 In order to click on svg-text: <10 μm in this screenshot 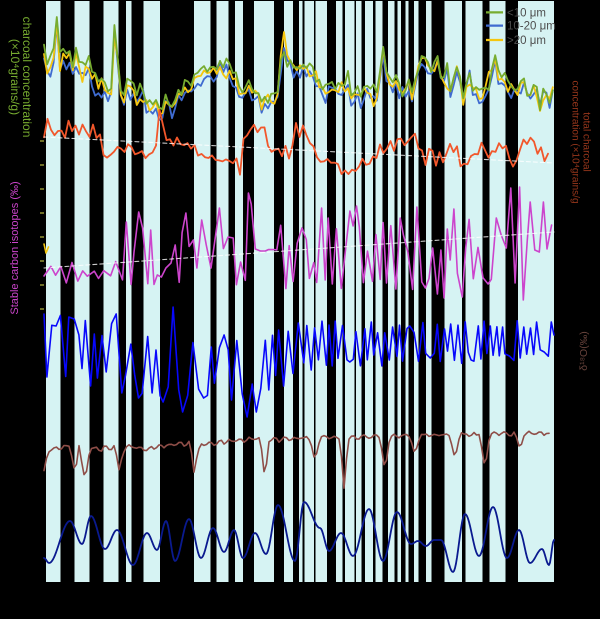, I will do `click(526, 13)`.